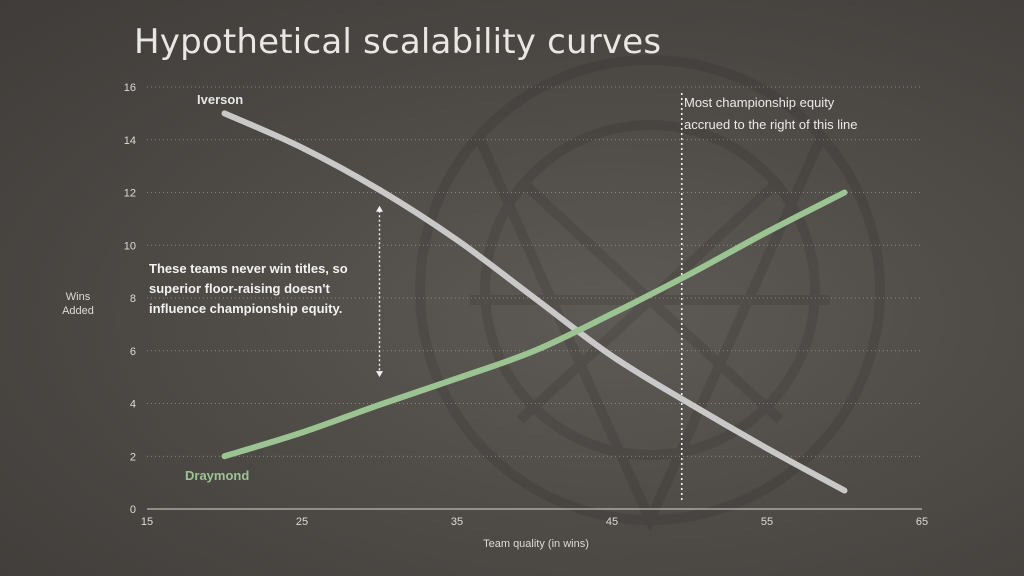  What do you see at coordinates (398, 42) in the screenshot?
I see `chart-title: Hypothetical scalability curves` at bounding box center [398, 42].